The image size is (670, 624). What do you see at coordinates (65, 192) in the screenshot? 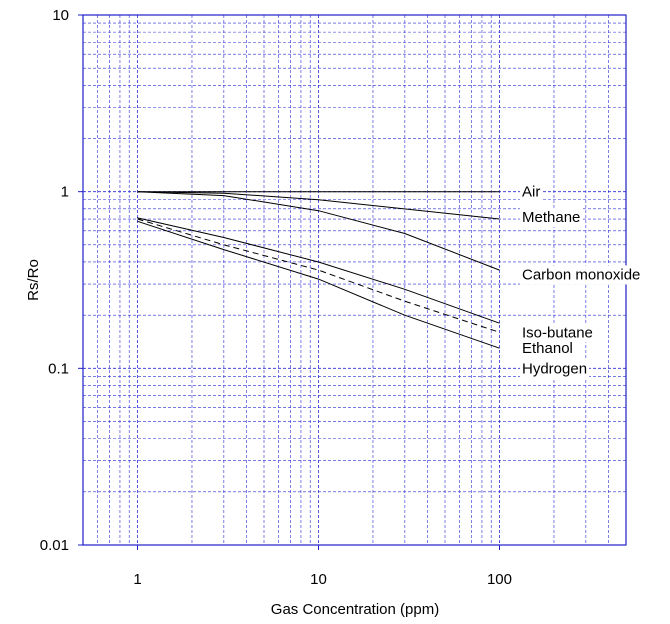
I see `y-tick-label: 1` at bounding box center [65, 192].